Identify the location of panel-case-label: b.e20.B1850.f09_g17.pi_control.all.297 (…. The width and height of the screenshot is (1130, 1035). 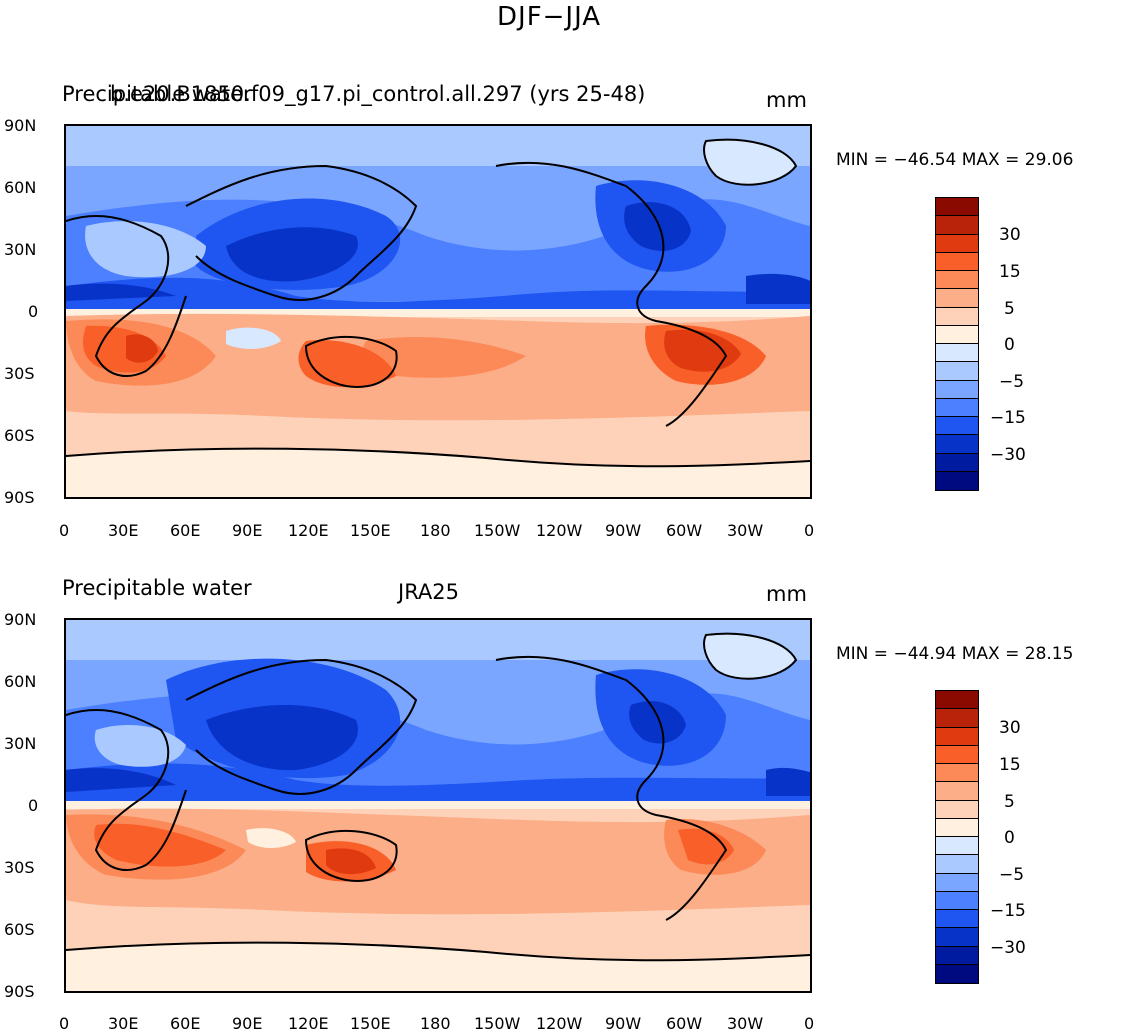
(378, 94).